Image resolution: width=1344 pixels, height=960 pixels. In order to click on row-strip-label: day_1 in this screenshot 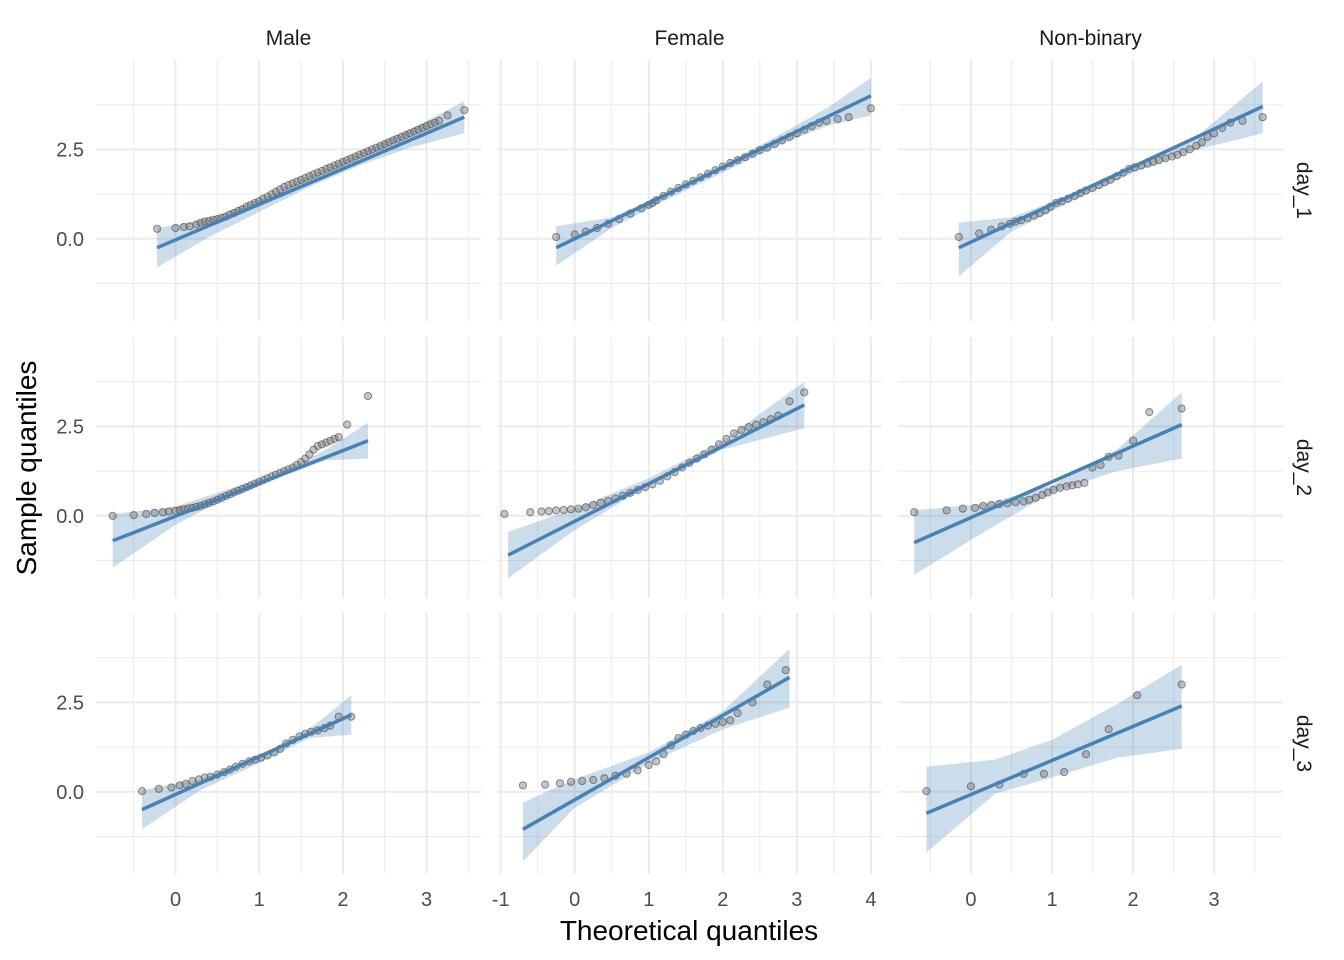, I will do `click(1303, 190)`.